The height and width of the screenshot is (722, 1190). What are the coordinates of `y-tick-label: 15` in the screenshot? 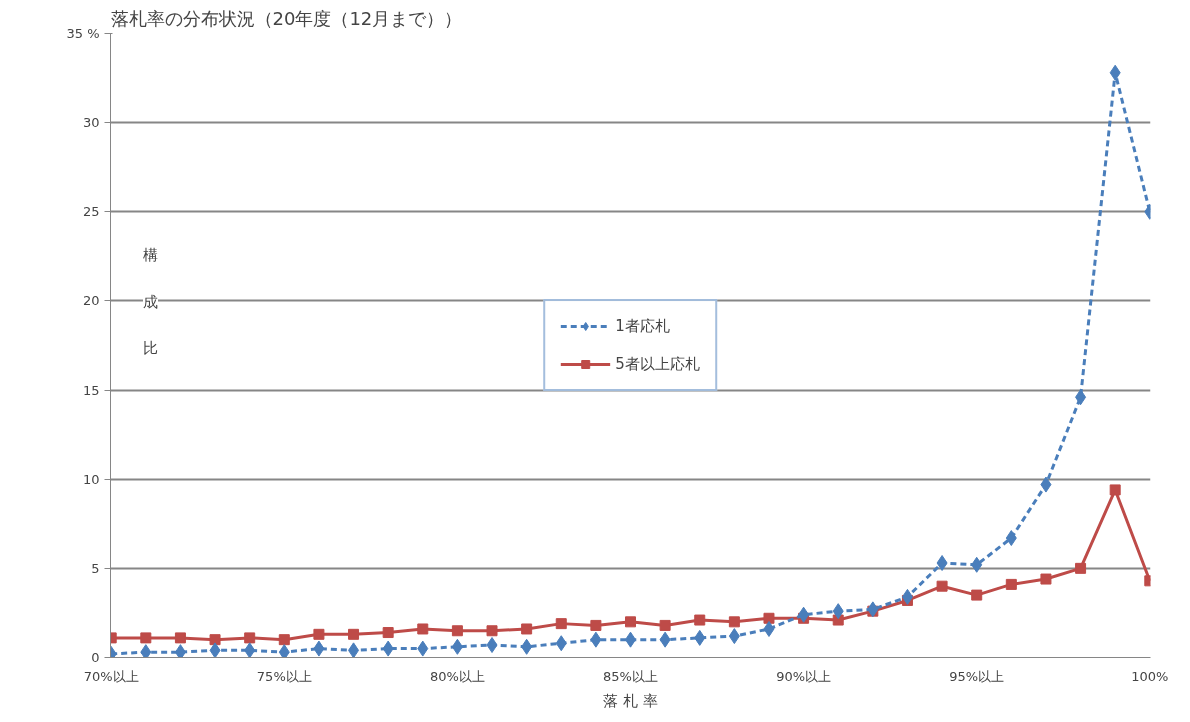 It's located at (91, 390).